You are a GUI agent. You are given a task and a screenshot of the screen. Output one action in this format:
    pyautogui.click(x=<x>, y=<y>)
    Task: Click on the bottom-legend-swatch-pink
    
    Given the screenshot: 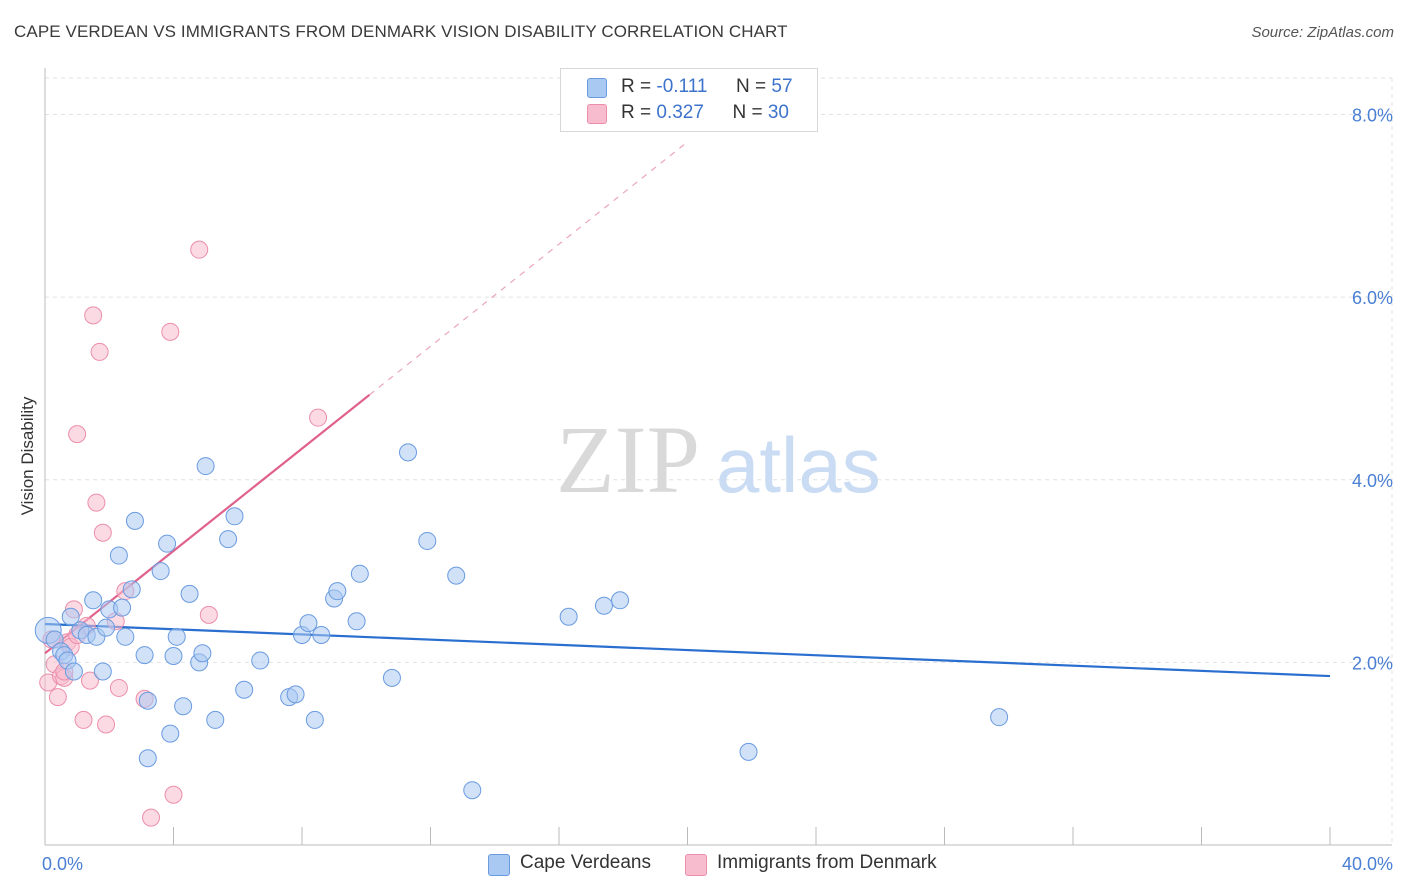 What is the action you would take?
    pyautogui.click(x=696, y=865)
    